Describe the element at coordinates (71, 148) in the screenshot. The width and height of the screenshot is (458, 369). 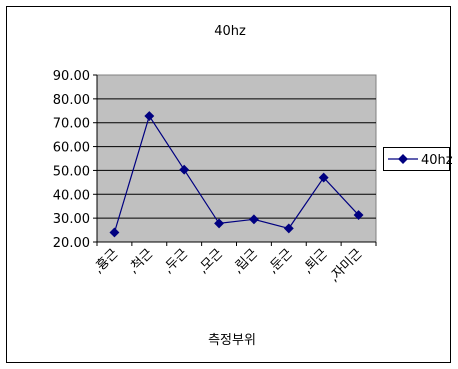
I see `y-tick-label: 60.00` at that location.